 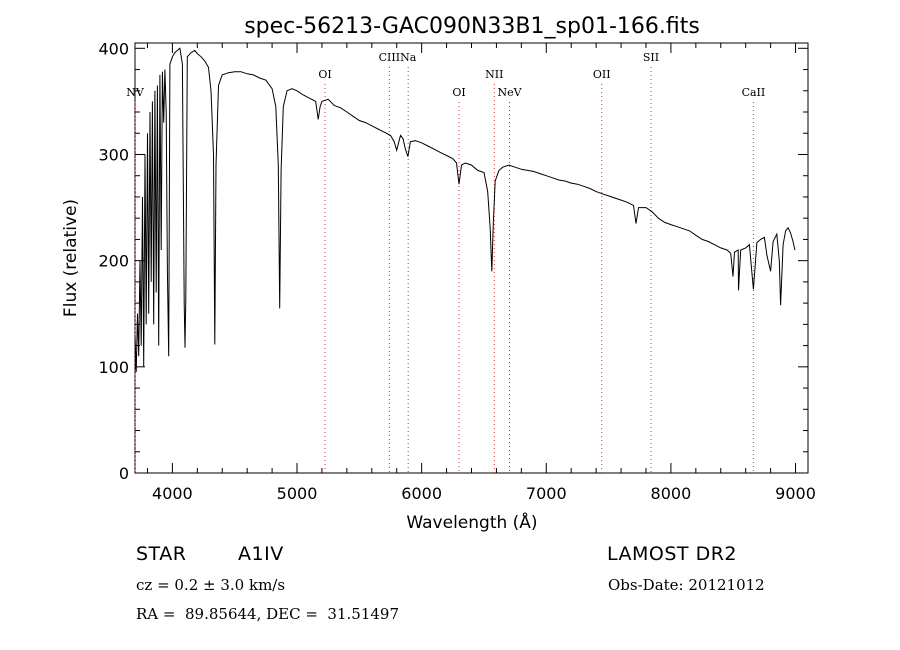 What do you see at coordinates (421, 493) in the screenshot?
I see `x-tick-label: 6000` at bounding box center [421, 493].